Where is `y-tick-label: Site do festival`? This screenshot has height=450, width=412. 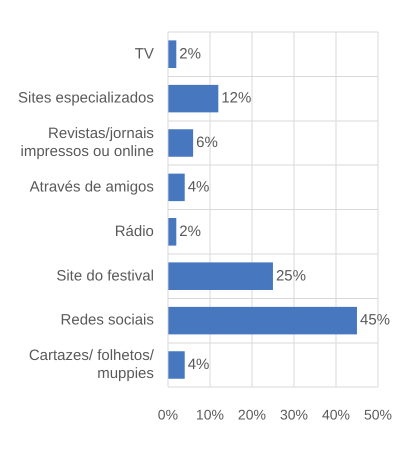
y-tick-label: Site do festival is located at coordinates (105, 275).